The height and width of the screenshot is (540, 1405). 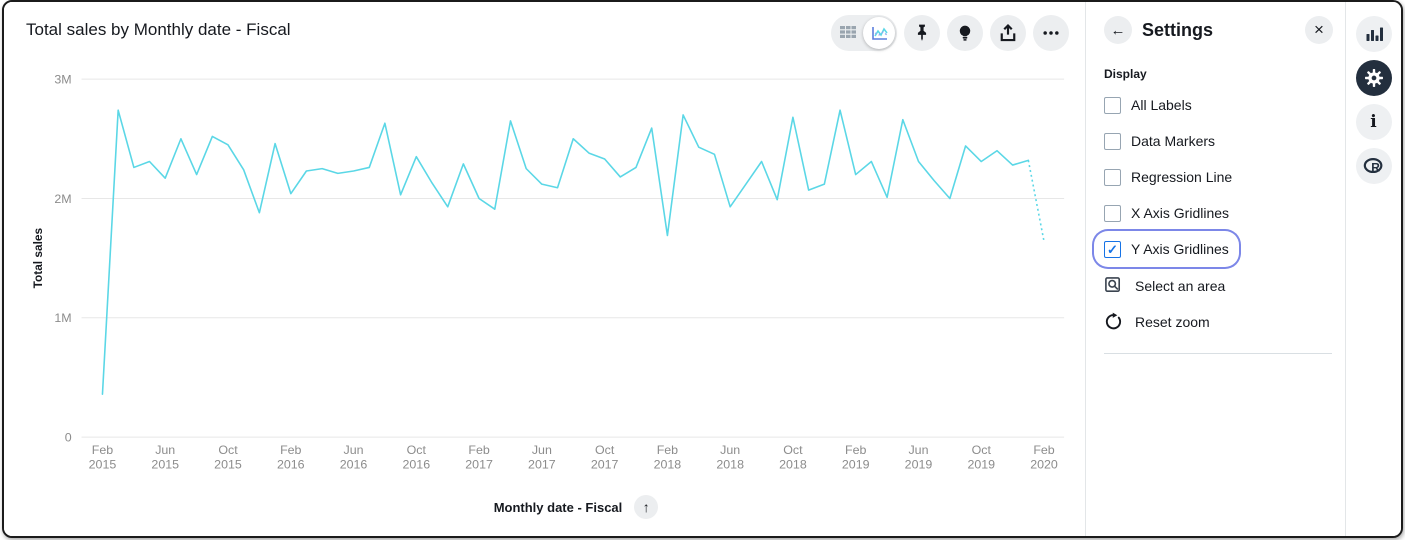 What do you see at coordinates (38, 258) in the screenshot?
I see `y-axis-title: Total sales` at bounding box center [38, 258].